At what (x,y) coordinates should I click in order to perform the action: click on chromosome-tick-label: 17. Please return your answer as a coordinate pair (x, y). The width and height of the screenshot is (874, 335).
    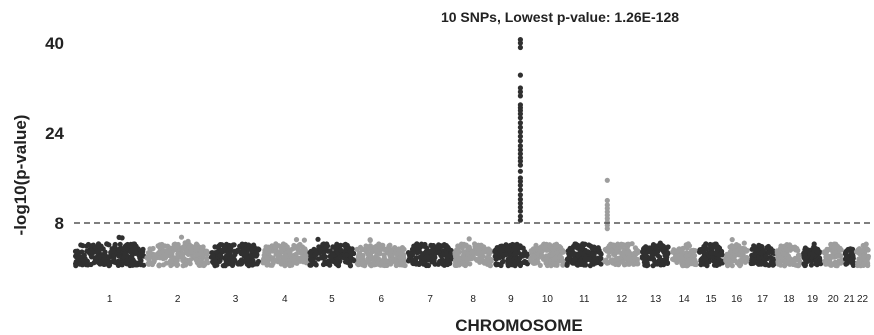
    Looking at the image, I should click on (763, 299).